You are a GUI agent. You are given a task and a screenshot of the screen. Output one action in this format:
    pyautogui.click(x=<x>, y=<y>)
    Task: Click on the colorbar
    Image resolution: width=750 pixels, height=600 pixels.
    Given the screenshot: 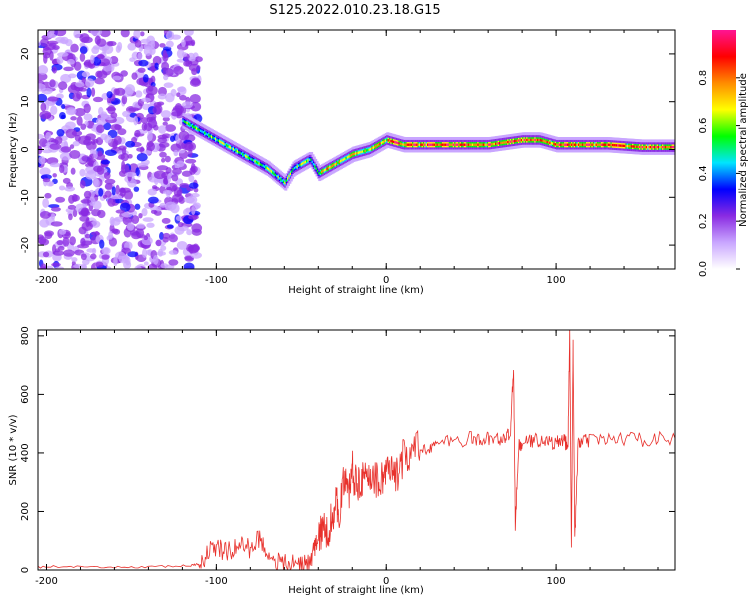 What is the action you would take?
    pyautogui.click(x=724, y=149)
    